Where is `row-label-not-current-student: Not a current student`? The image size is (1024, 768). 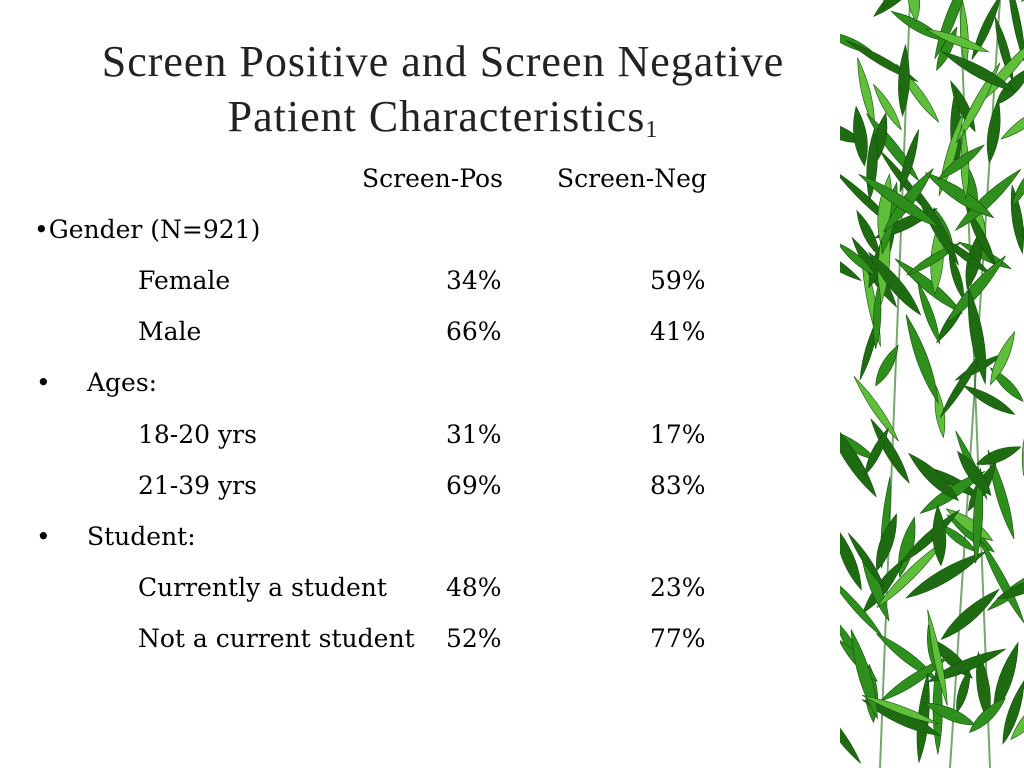
row-label-not-current-student: Not a current student is located at coordinates (276, 638).